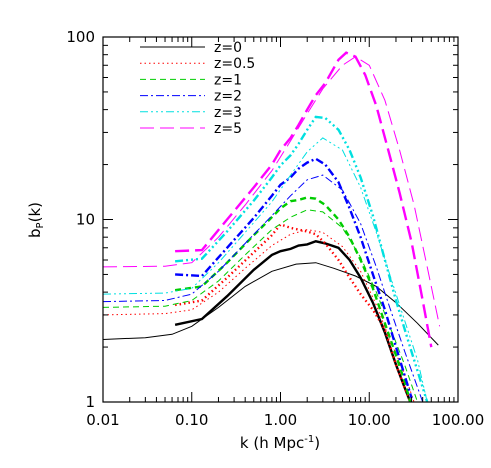 The height and width of the screenshot is (468, 491). Describe the element at coordinates (228, 97) in the screenshot. I see `legend-label-z-2: z=2` at that location.